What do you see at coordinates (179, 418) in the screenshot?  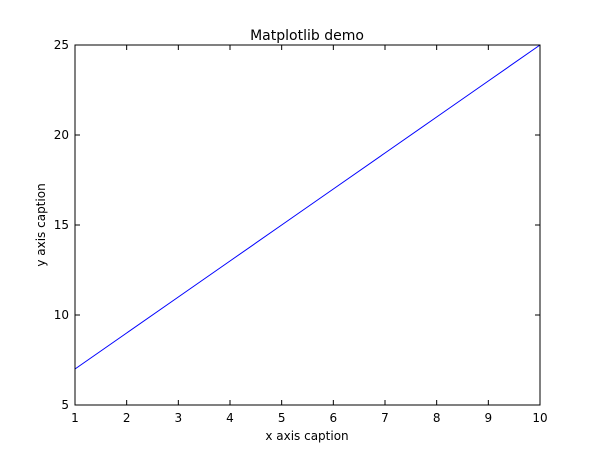 I see `x-tick-label: 3` at bounding box center [179, 418].